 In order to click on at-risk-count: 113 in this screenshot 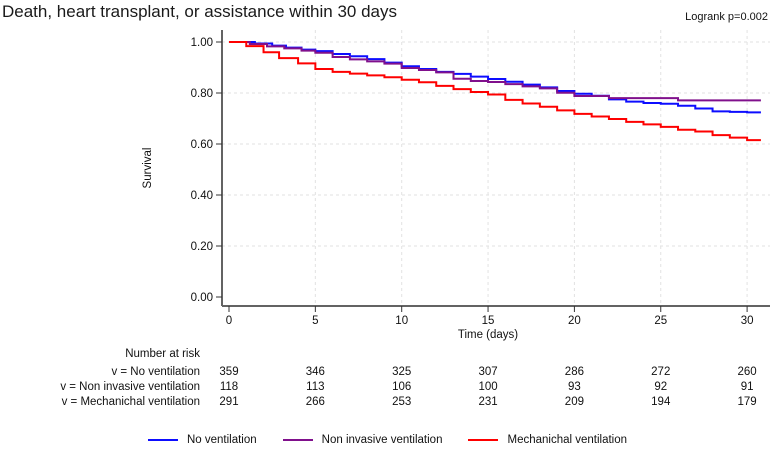, I will do `click(315, 387)`.